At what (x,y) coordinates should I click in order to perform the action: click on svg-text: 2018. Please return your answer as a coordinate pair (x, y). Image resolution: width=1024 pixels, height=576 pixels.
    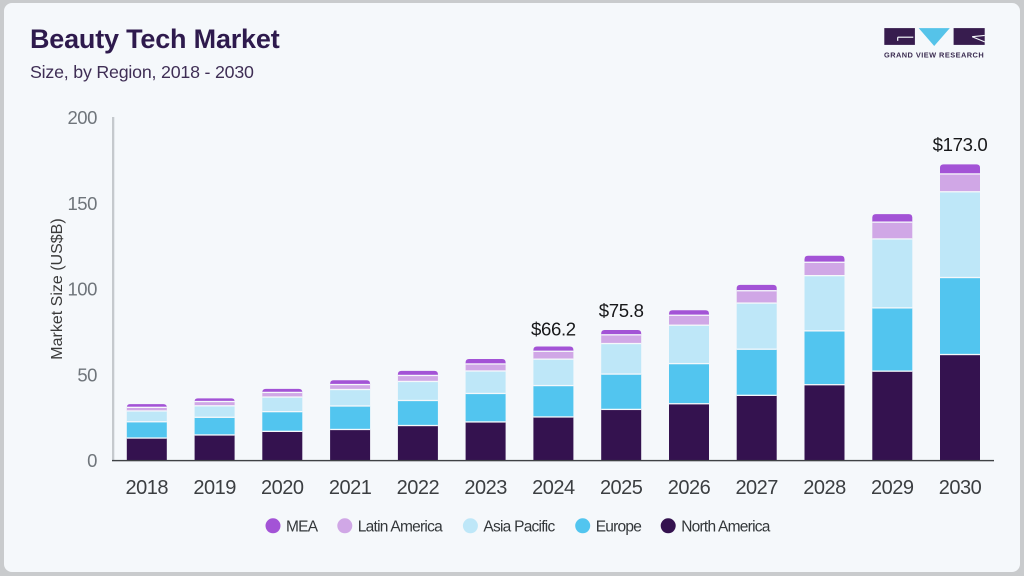
    Looking at the image, I should click on (147, 488).